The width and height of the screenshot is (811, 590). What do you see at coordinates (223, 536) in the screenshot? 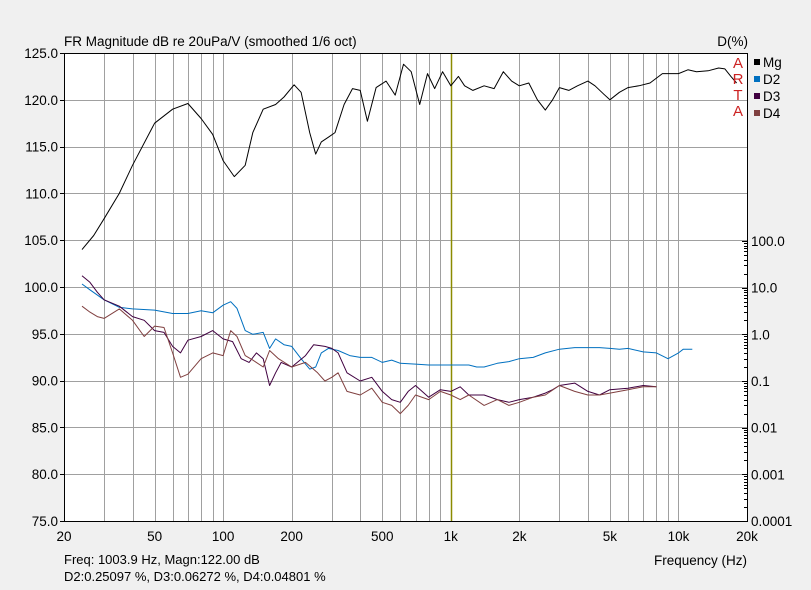
I see `x-tick-label: 100` at bounding box center [223, 536].